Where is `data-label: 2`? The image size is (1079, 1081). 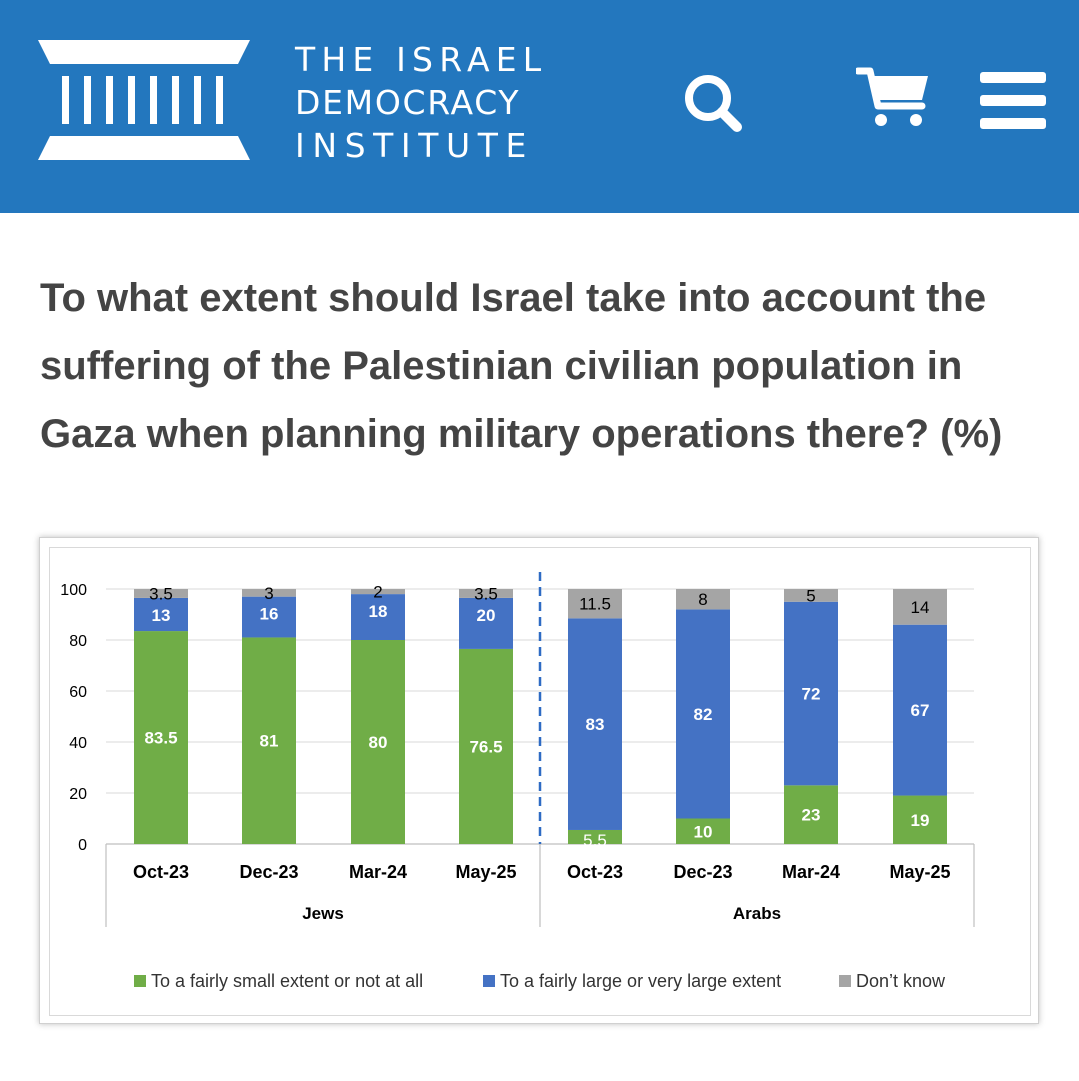
data-label: 2 is located at coordinates (377, 592).